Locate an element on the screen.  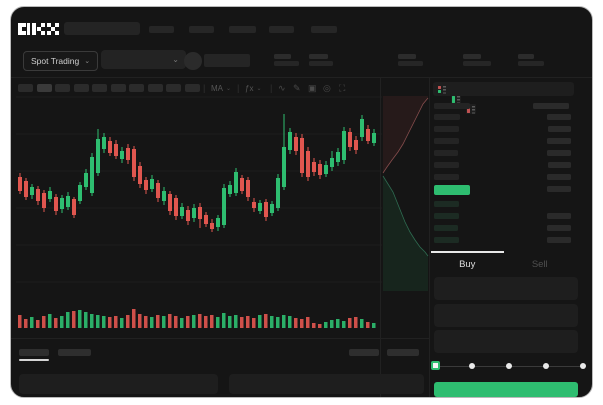
last-price-highlight is located at coordinates (452, 190).